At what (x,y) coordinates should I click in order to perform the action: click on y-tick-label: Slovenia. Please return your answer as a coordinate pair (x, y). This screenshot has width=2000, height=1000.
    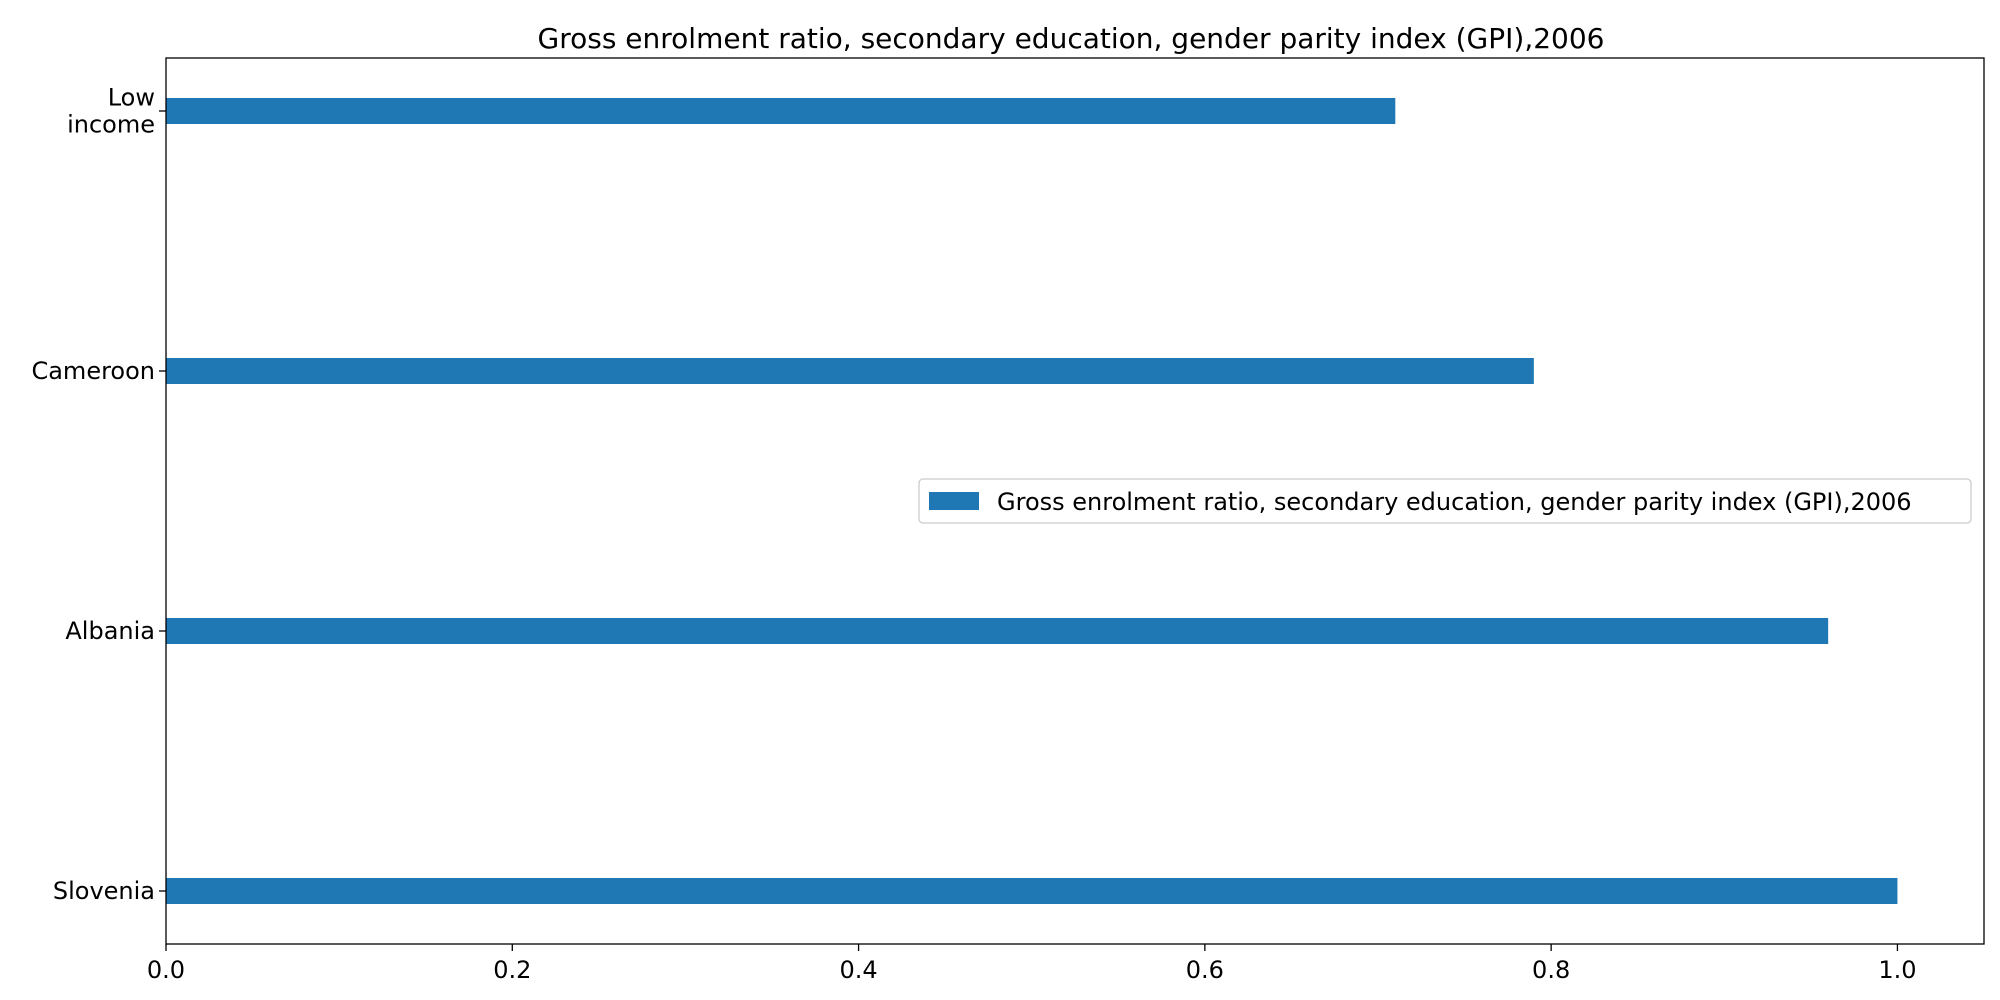
    Looking at the image, I should click on (104, 891).